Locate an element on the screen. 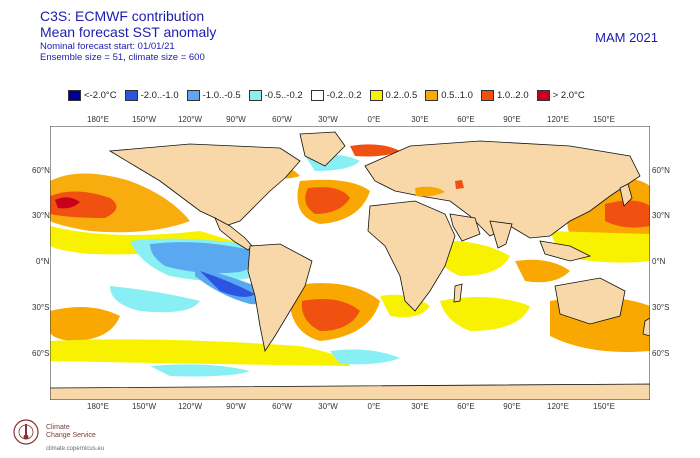  y-tick-right: 30°N is located at coordinates (661, 215).